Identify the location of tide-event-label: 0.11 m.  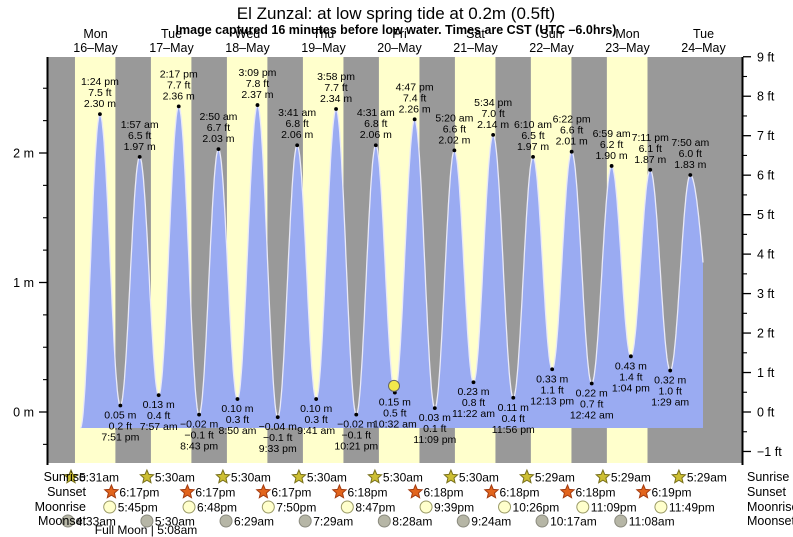
(514, 408).